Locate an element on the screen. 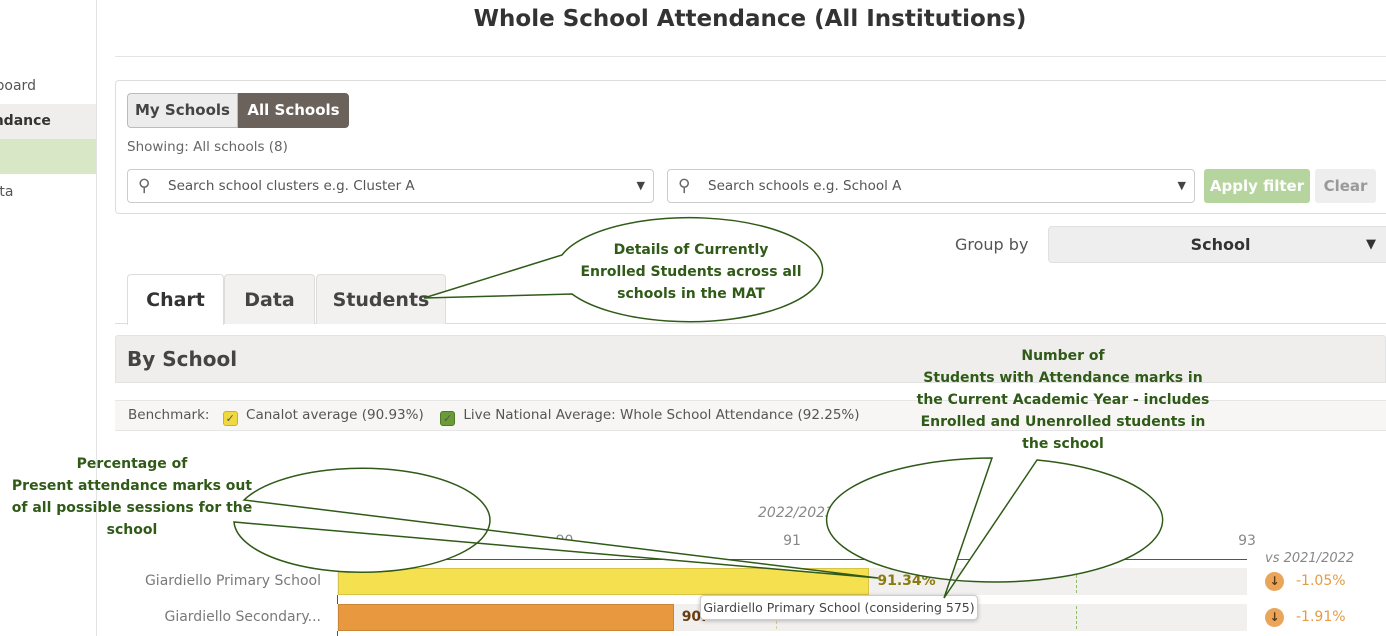  divider is located at coordinates (750, 56).